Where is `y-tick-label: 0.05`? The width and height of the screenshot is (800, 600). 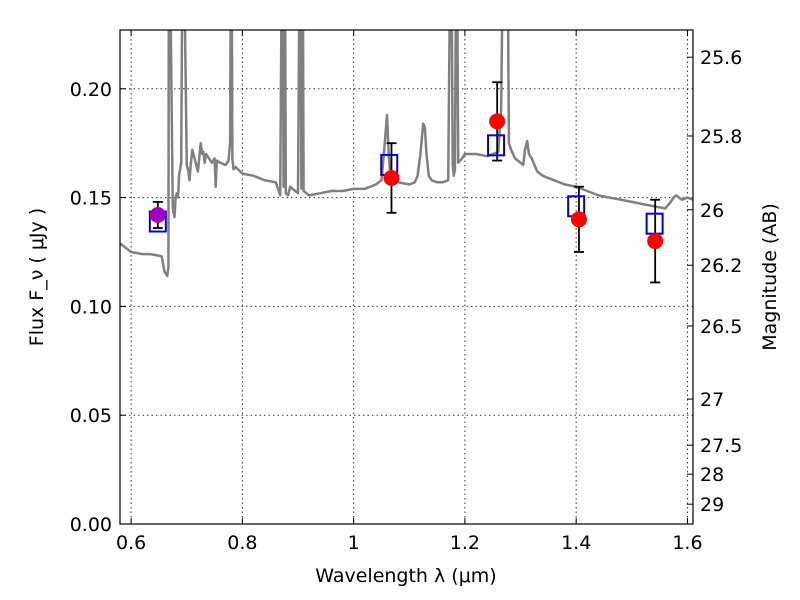
y-tick-label: 0.05 is located at coordinates (91, 416).